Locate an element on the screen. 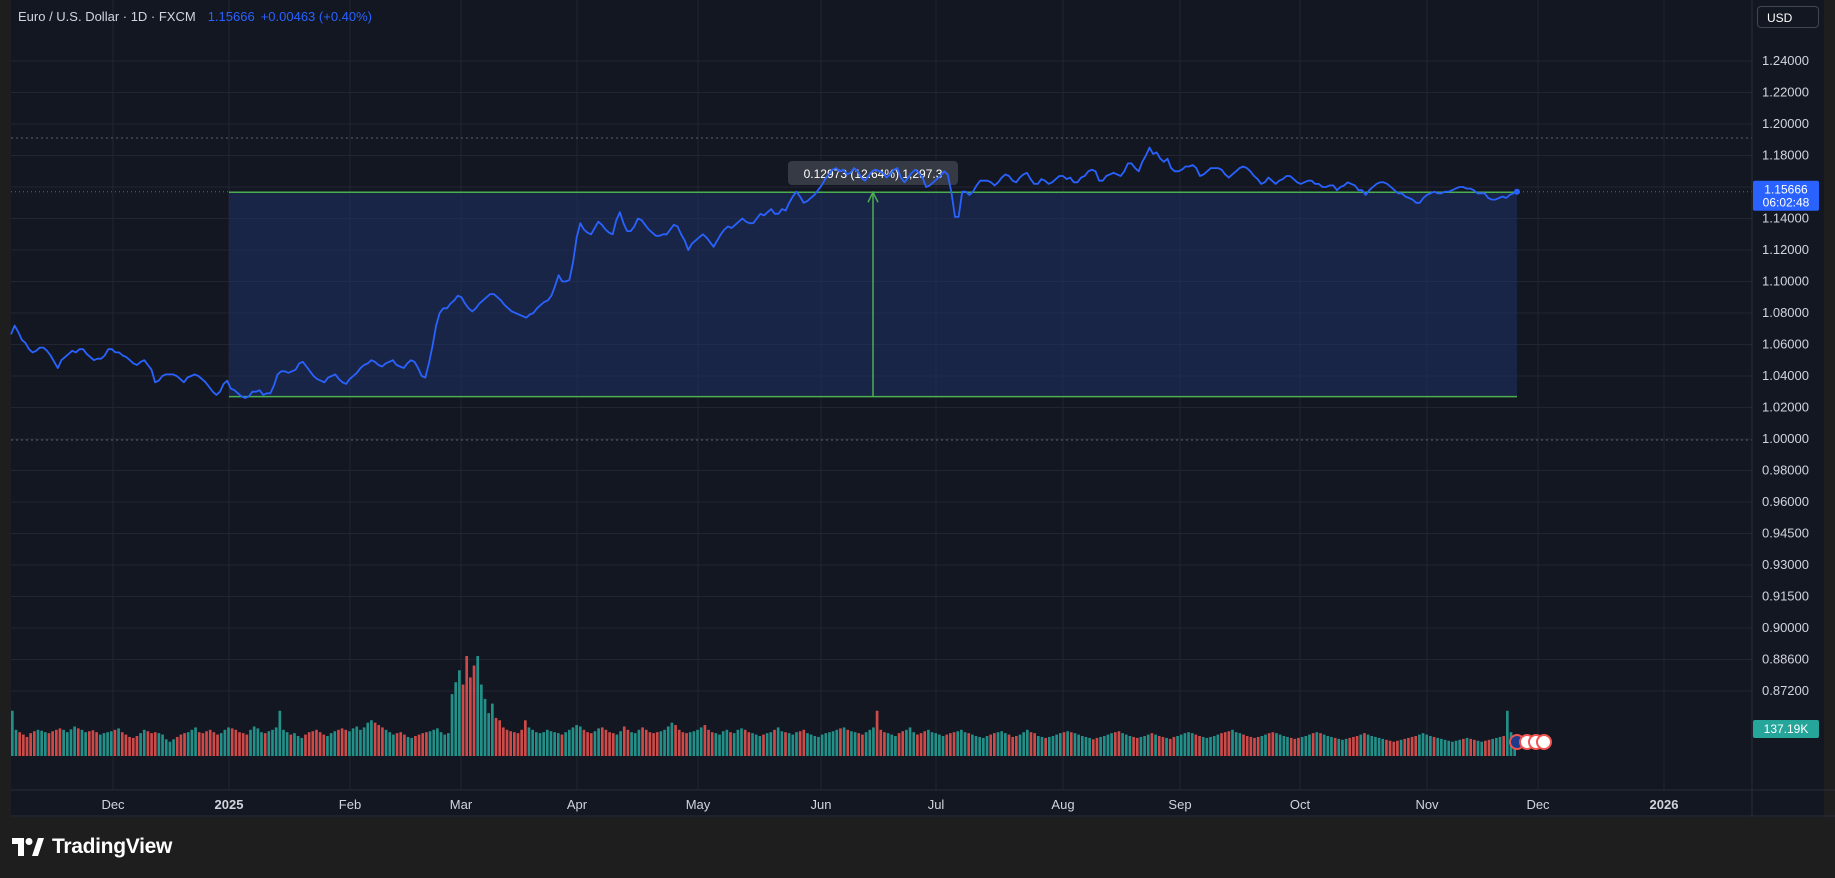  tradingview-logo: TradingView is located at coordinates (92, 847).